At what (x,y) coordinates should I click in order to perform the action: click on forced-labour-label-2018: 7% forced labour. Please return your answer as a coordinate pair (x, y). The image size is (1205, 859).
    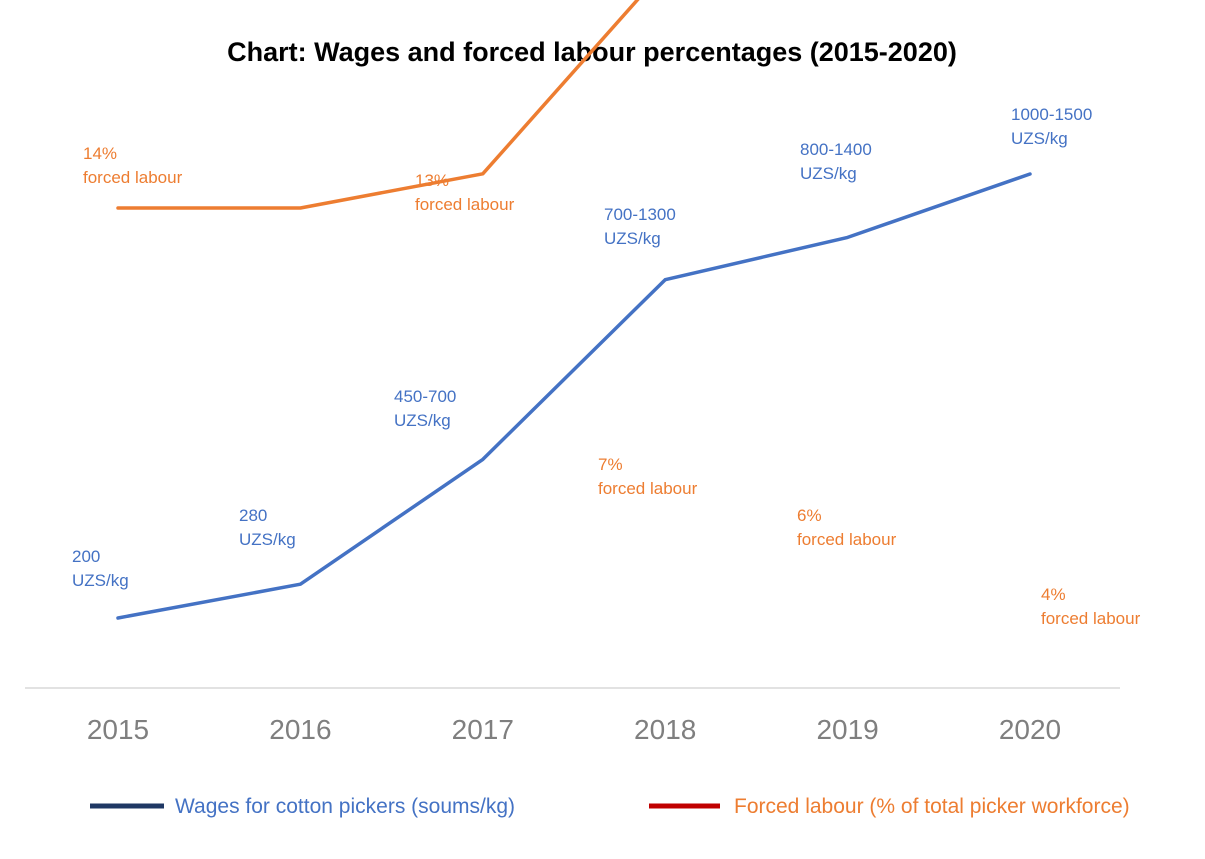
    Looking at the image, I should click on (648, 476).